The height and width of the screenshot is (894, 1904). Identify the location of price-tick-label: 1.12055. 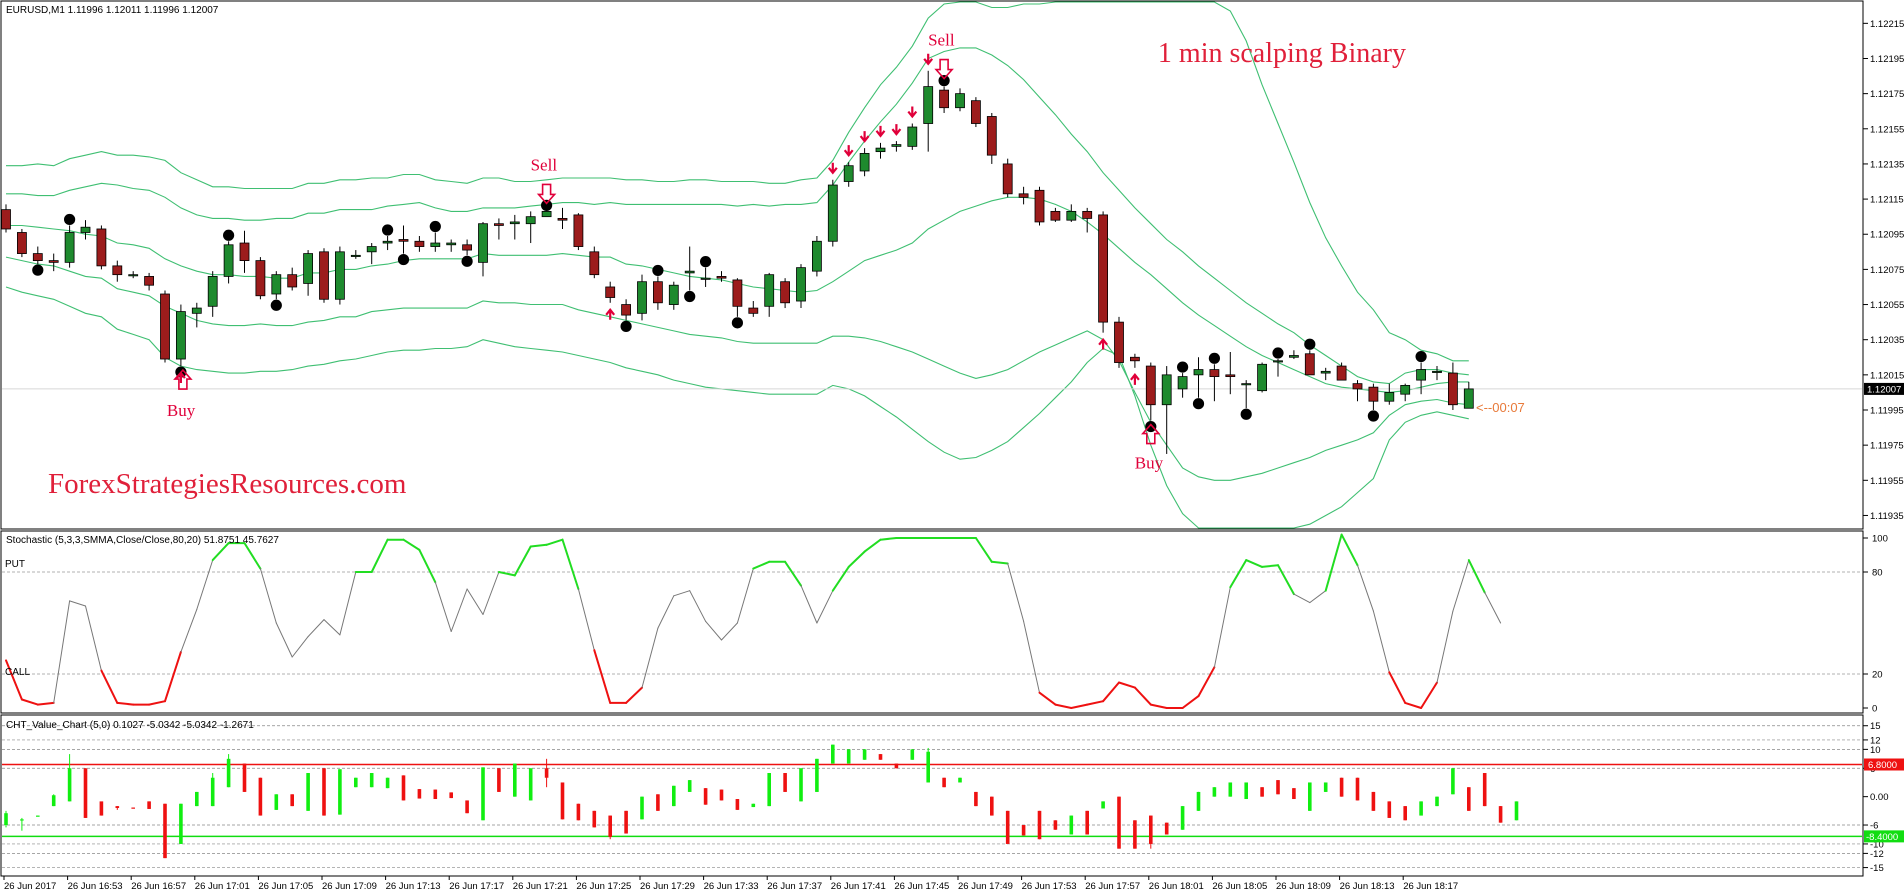
(1887, 305).